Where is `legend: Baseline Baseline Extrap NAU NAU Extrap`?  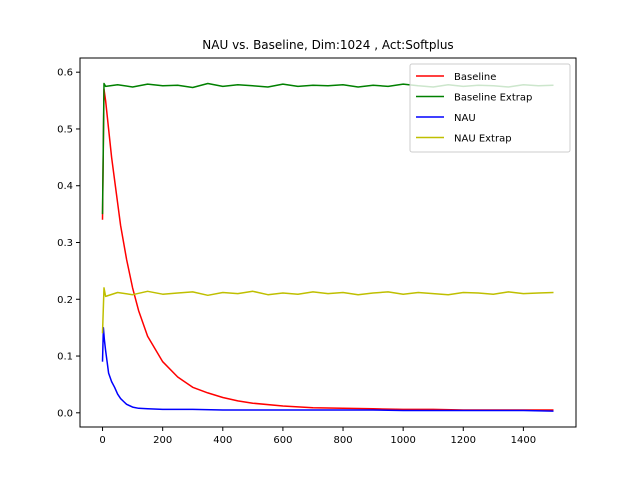
legend: Baseline Baseline Extrap NAU NAU Extrap is located at coordinates (490, 108).